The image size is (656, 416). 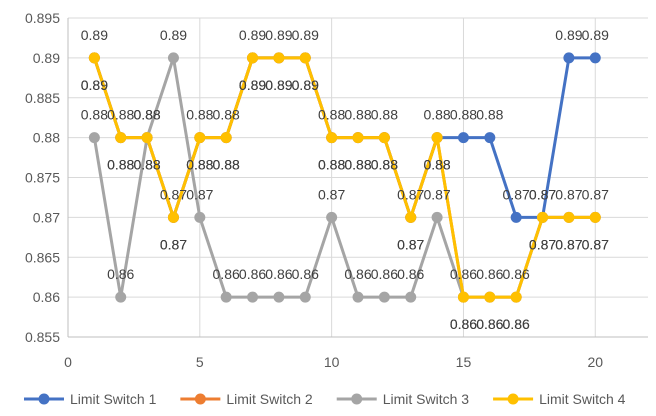 What do you see at coordinates (464, 362) in the screenshot?
I see `x-tick-label: 15` at bounding box center [464, 362].